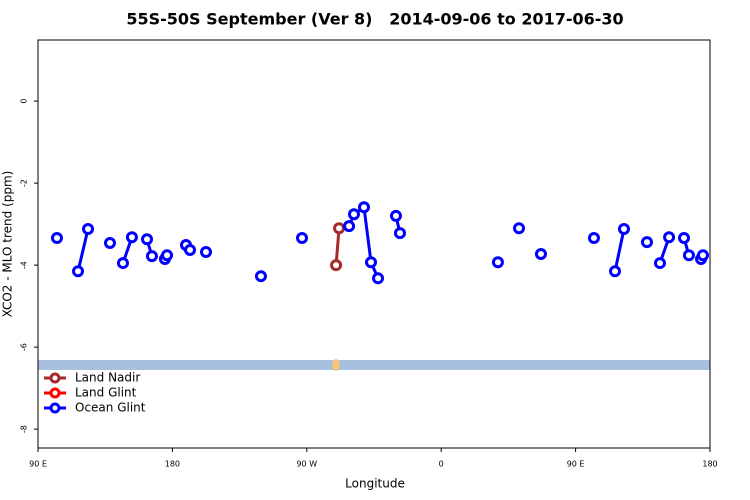  I want to click on y-tick-label: -6, so click(24, 347).